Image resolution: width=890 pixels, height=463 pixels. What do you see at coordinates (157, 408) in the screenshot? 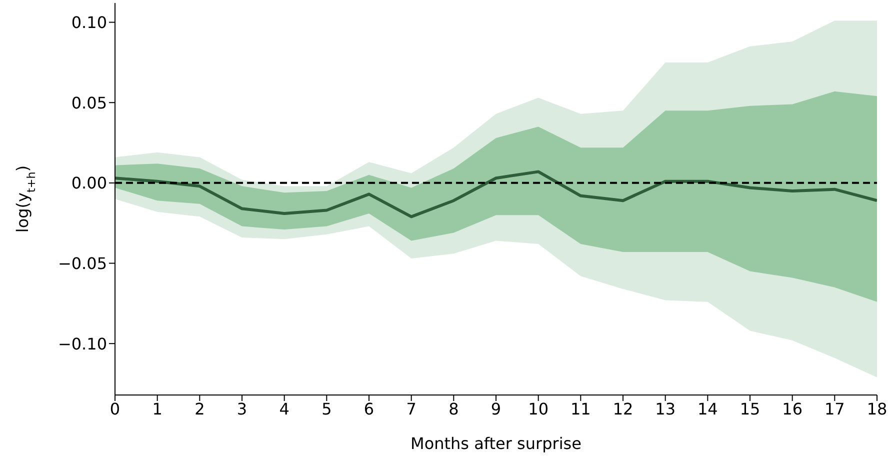
I see `x-tick-label: 1` at bounding box center [157, 408].